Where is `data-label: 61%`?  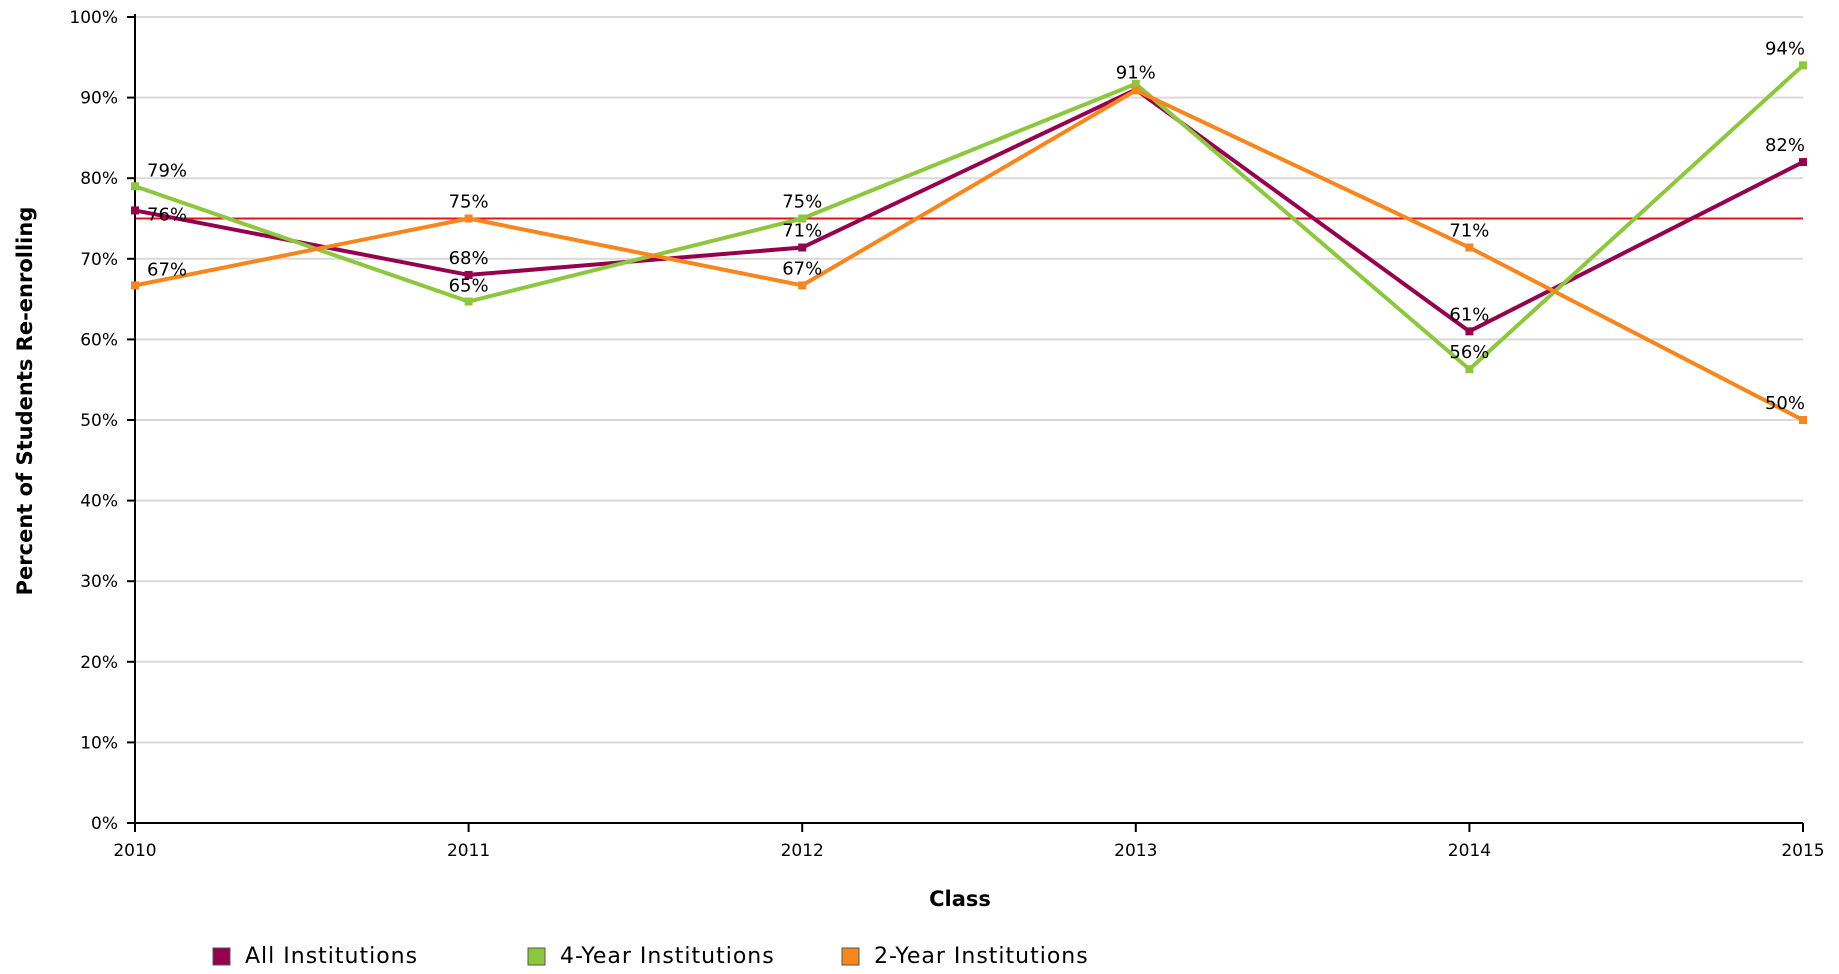 data-label: 61% is located at coordinates (1469, 314).